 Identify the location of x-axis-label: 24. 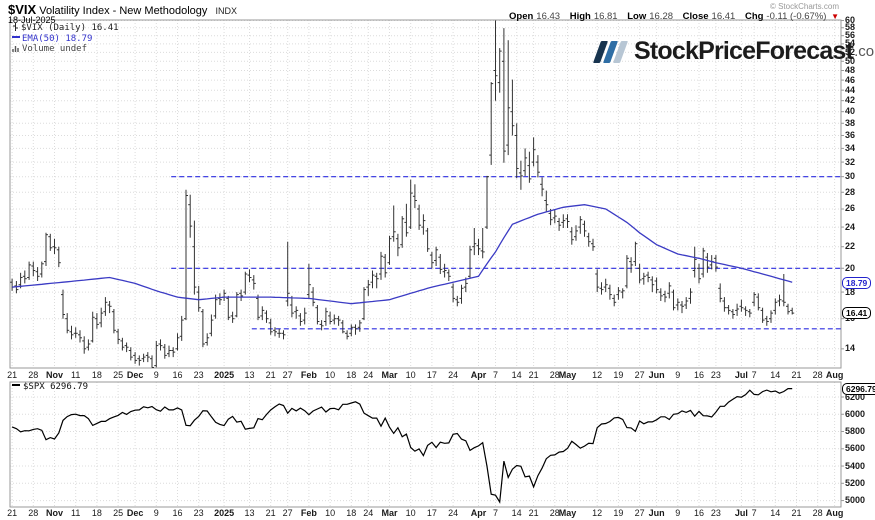
(368, 513).